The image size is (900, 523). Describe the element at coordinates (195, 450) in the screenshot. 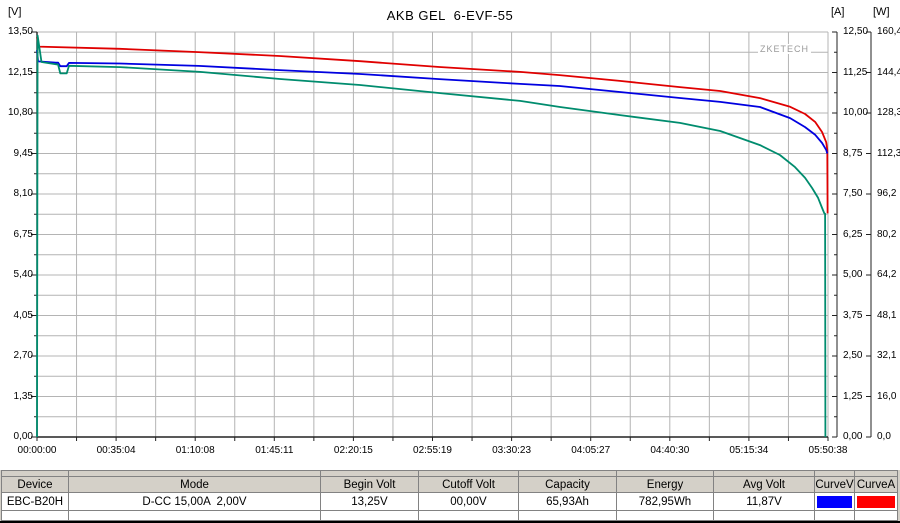

I see `x-axis-tick-label: 01:10:08` at that location.